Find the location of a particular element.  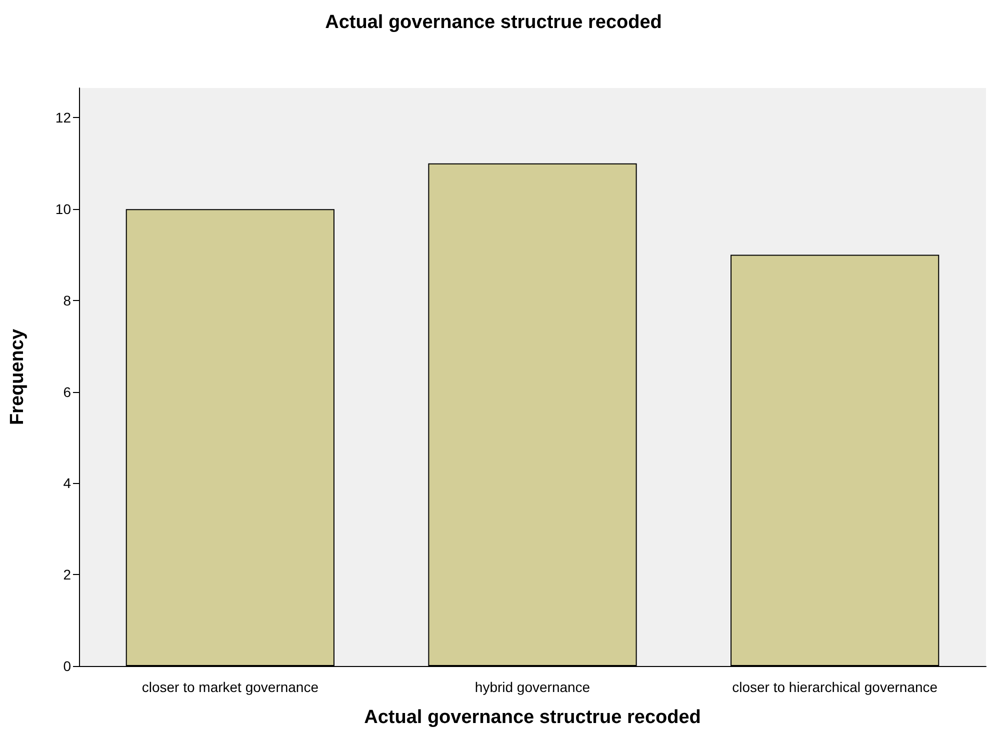

y-tick-label: 10 is located at coordinates (63, 209).